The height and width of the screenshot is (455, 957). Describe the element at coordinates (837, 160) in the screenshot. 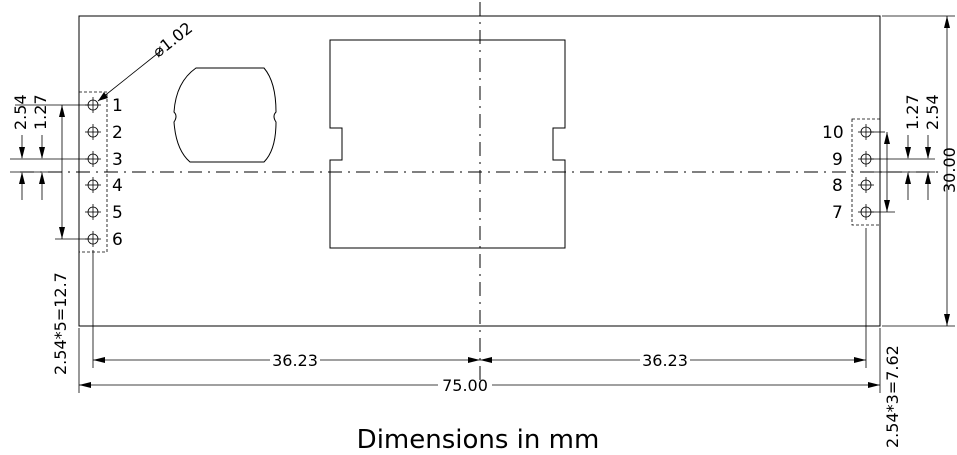

I see `right-pin-label-9: 9` at that location.